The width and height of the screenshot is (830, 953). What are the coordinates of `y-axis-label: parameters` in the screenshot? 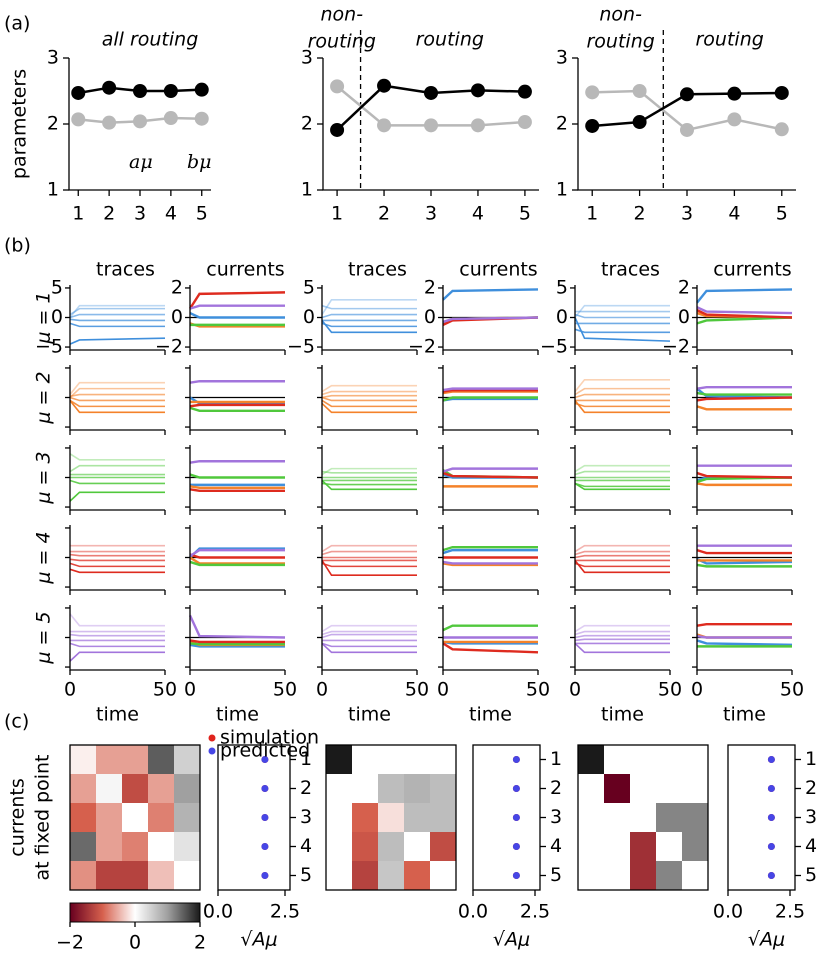 It's located at (20, 124).